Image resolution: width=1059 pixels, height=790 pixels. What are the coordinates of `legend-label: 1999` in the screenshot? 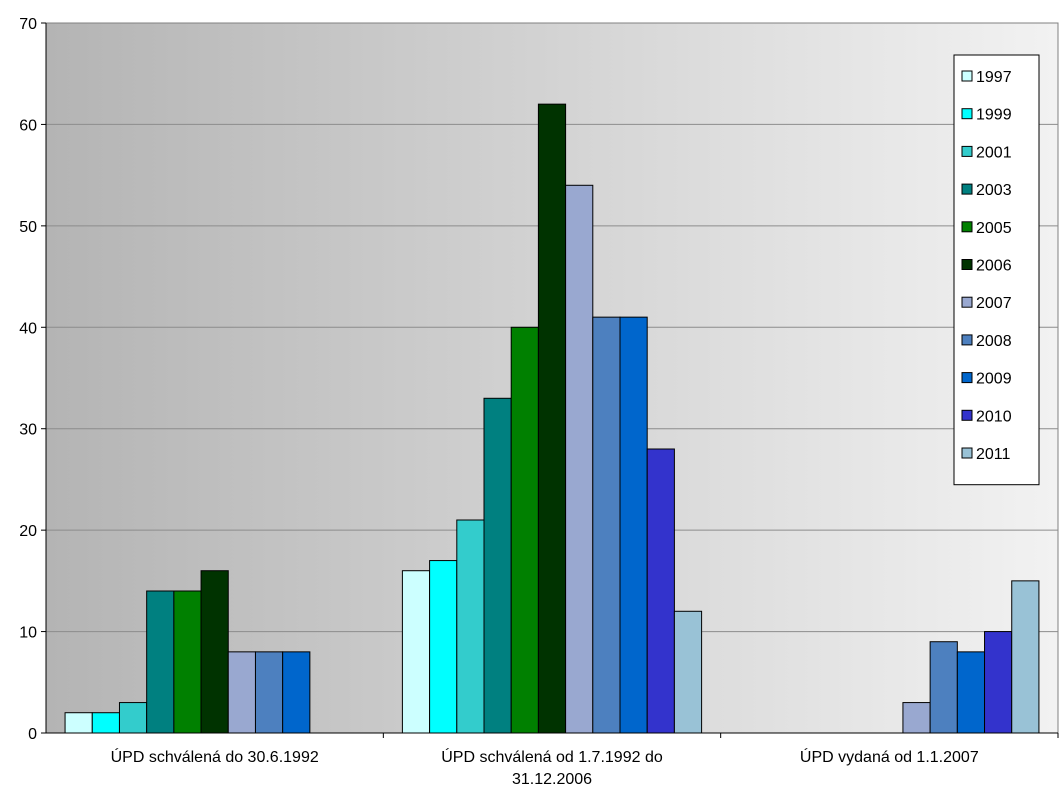 It's located at (994, 115).